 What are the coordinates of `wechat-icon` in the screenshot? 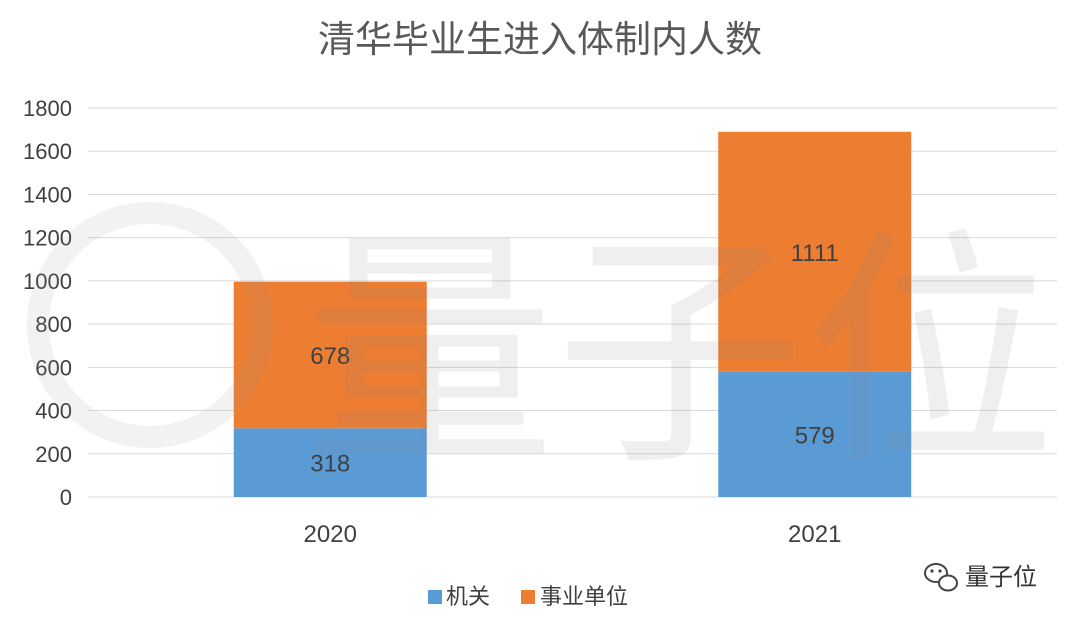 It's located at (941, 577).